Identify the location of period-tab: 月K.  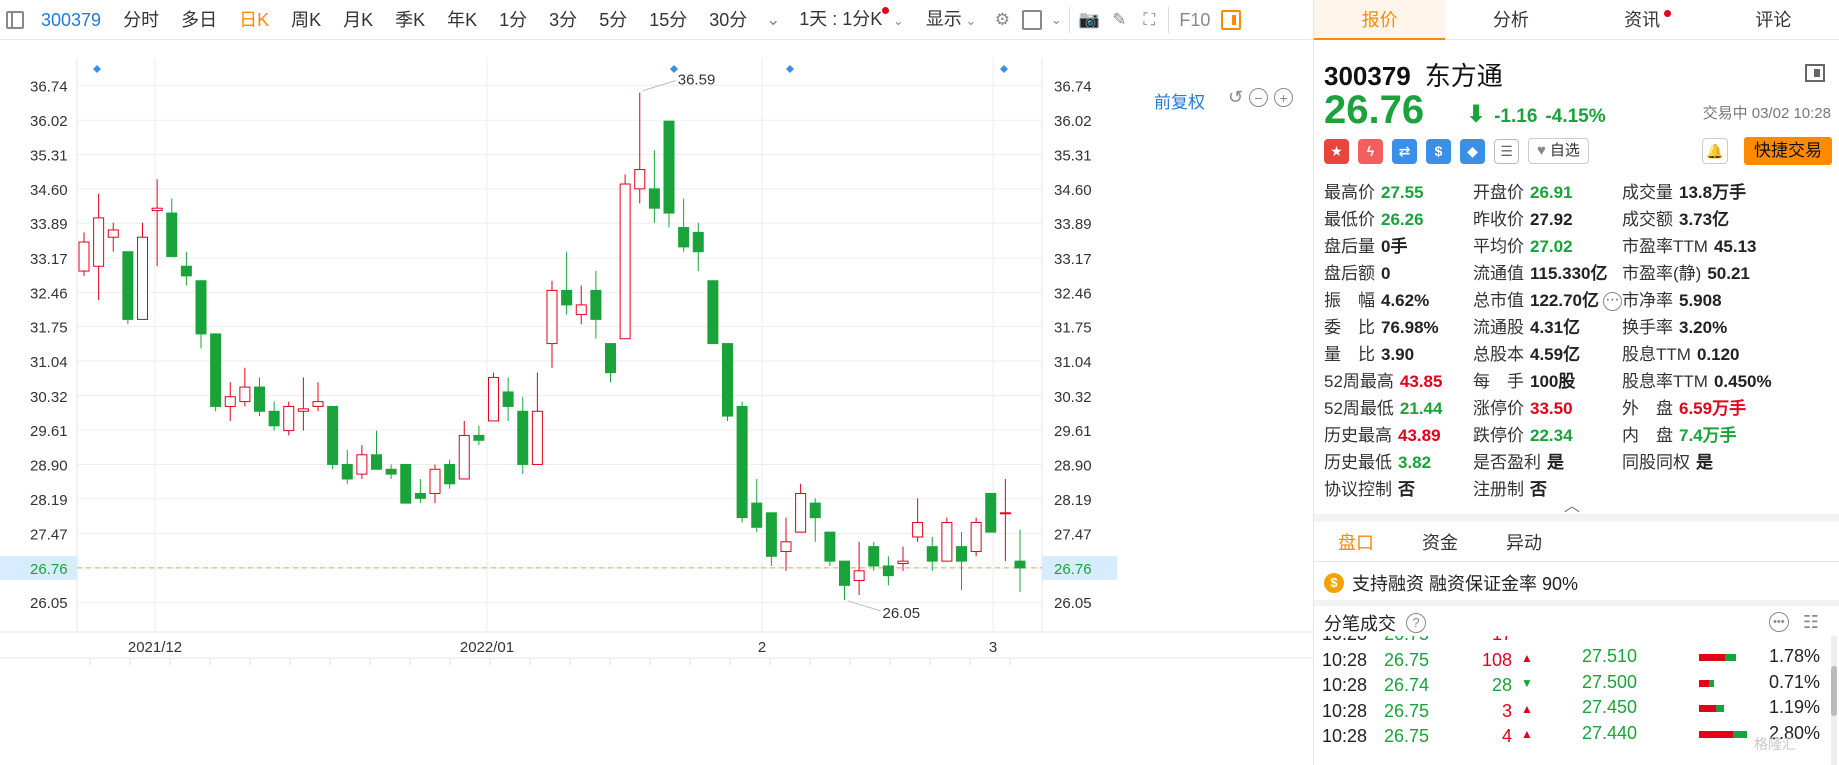
(358, 19).